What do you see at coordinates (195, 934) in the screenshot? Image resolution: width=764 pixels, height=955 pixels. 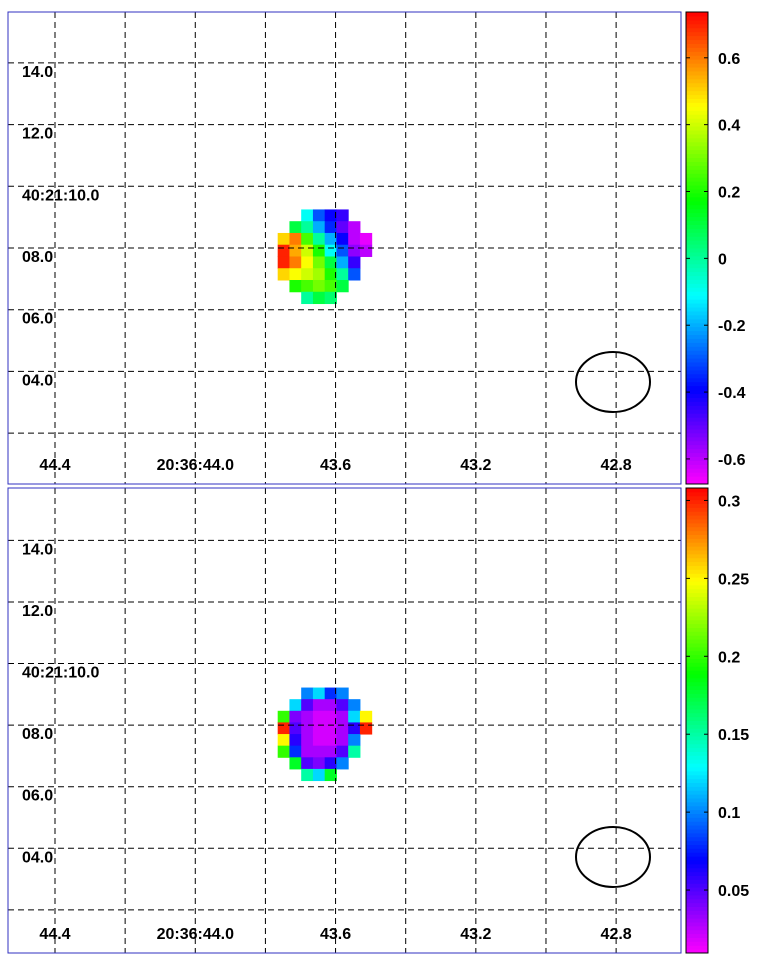 I see `x-tick-label: 20:36:44.0` at bounding box center [195, 934].